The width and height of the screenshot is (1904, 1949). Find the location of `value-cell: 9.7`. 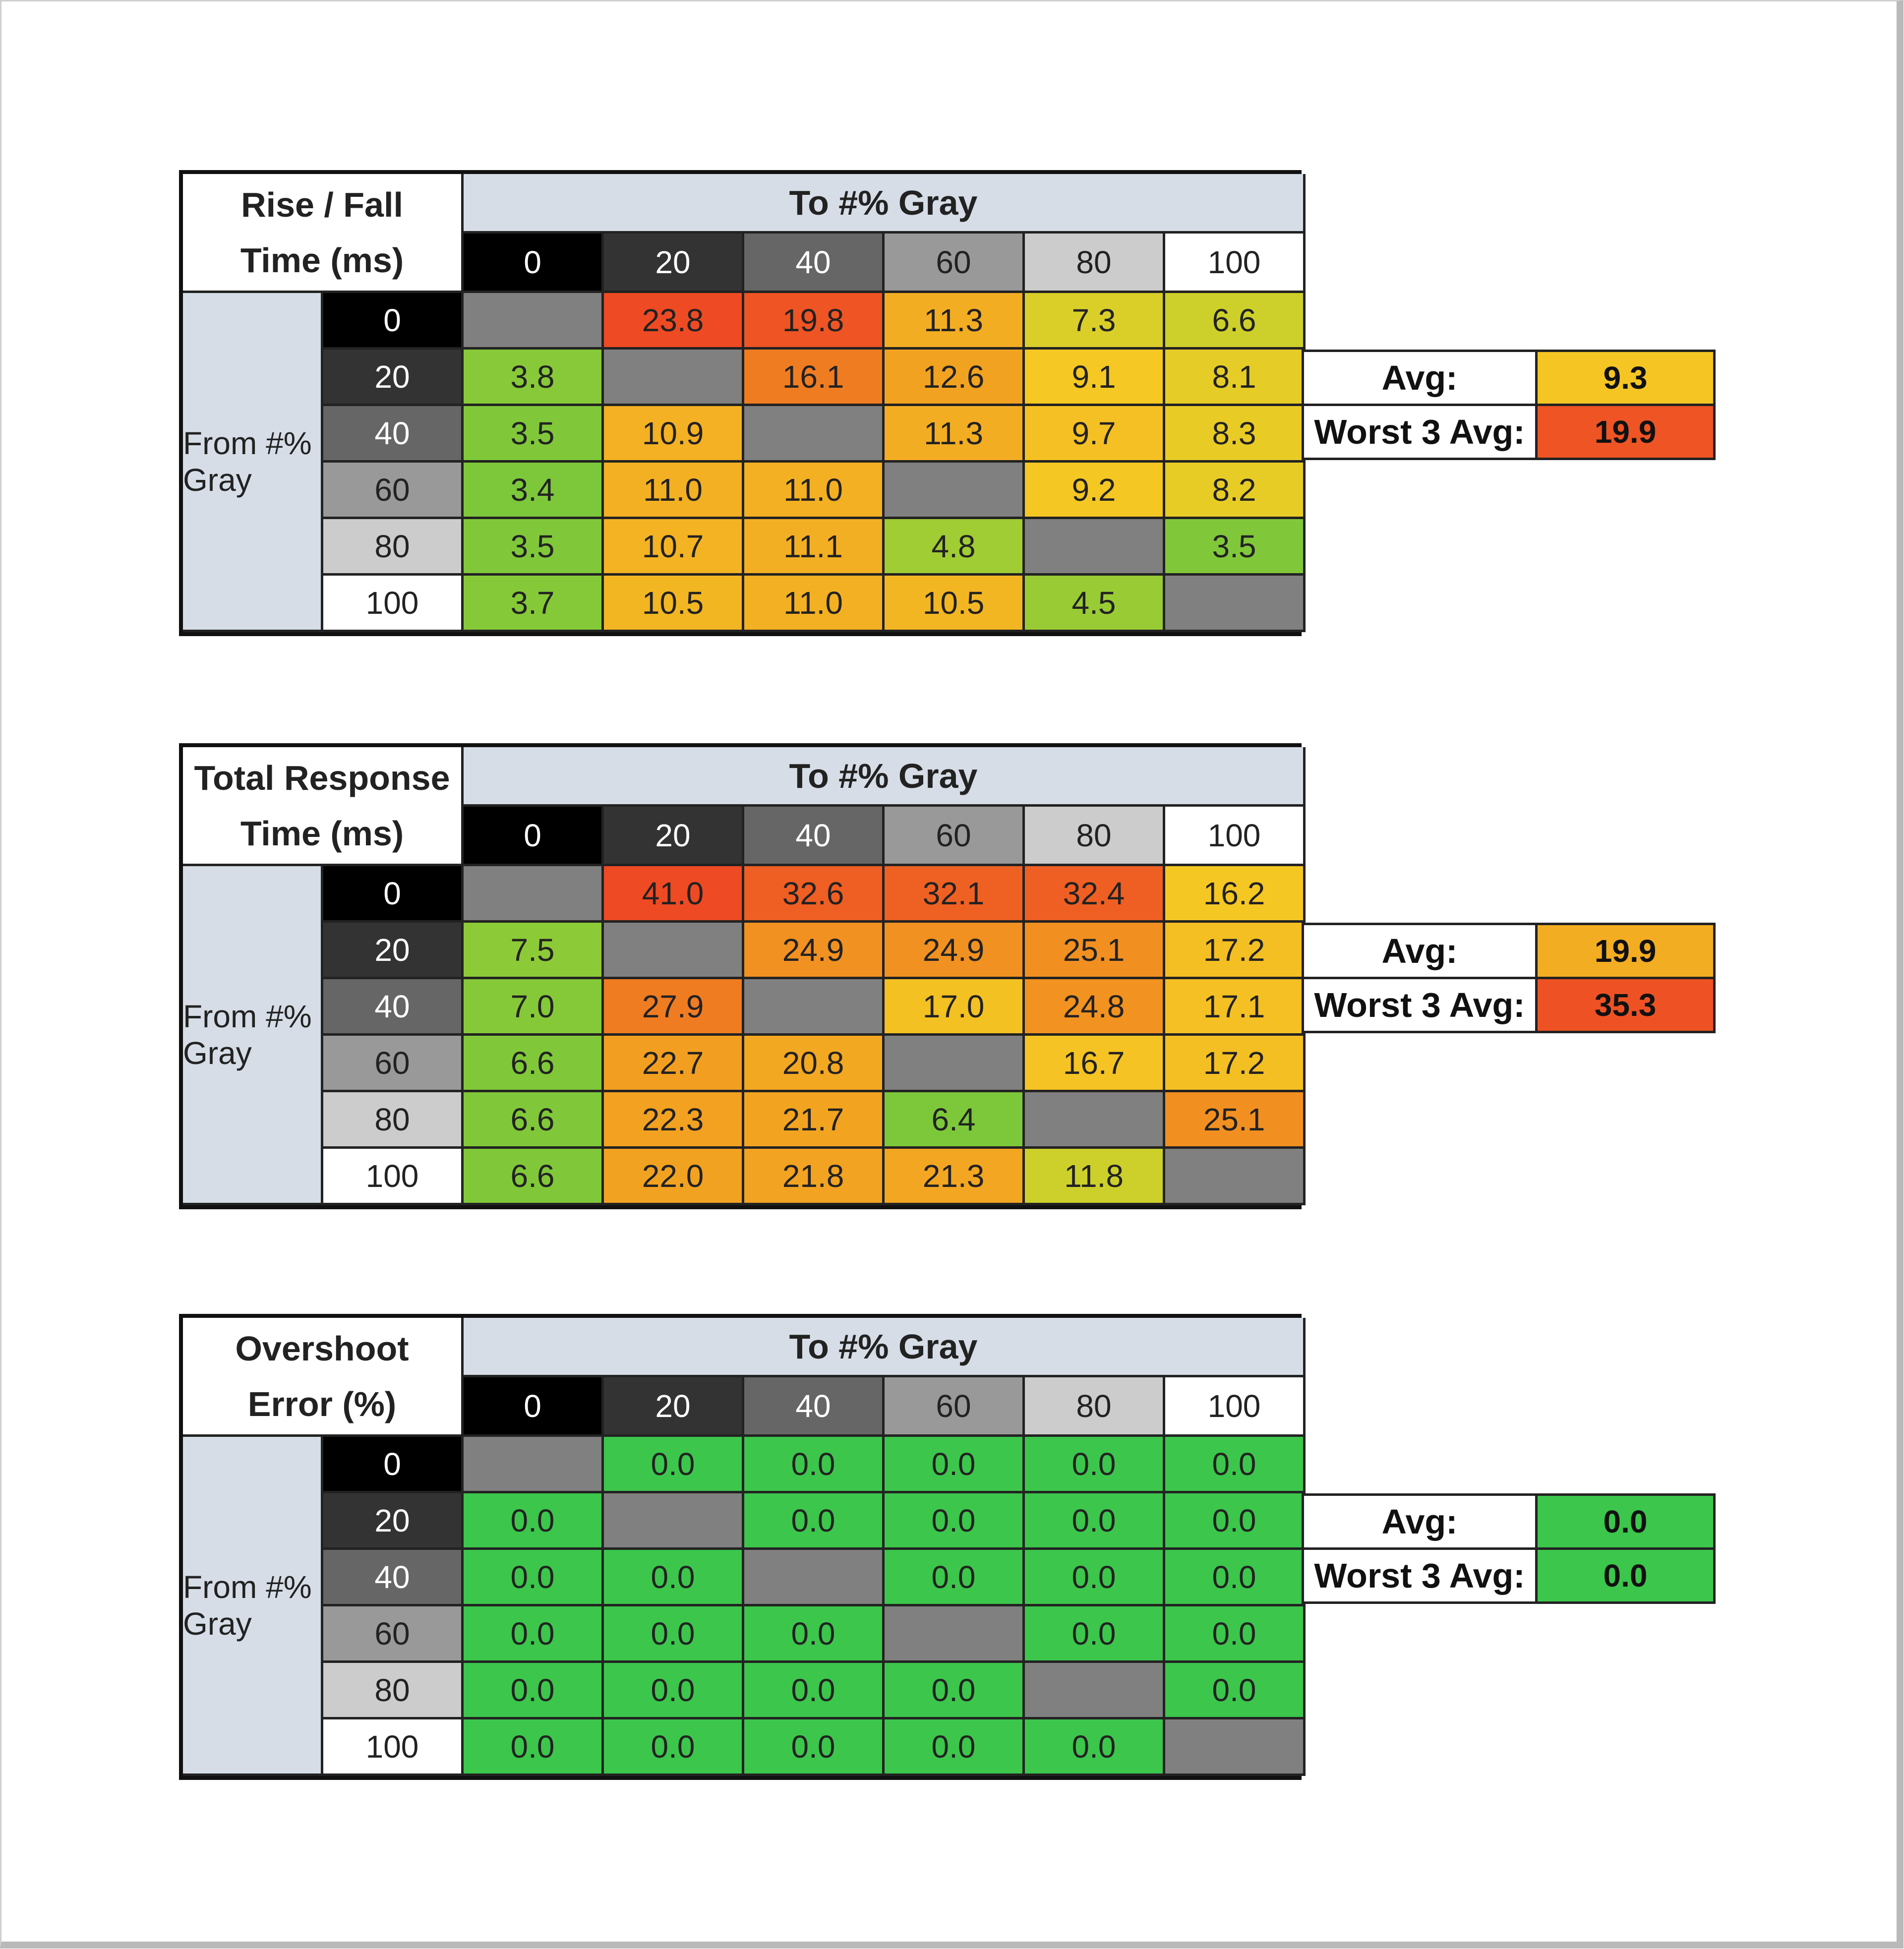

value-cell: 9.7 is located at coordinates (1095, 434).